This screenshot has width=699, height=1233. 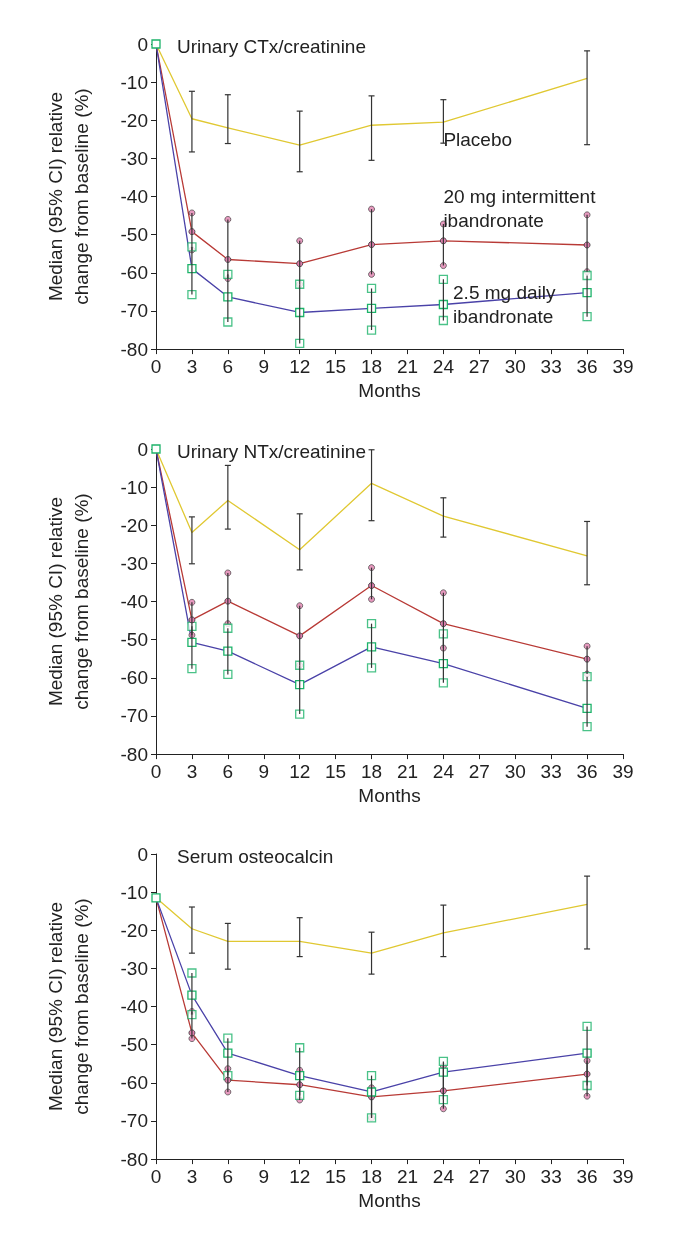 What do you see at coordinates (478, 139) in the screenshot?
I see `series-label: Placebo` at bounding box center [478, 139].